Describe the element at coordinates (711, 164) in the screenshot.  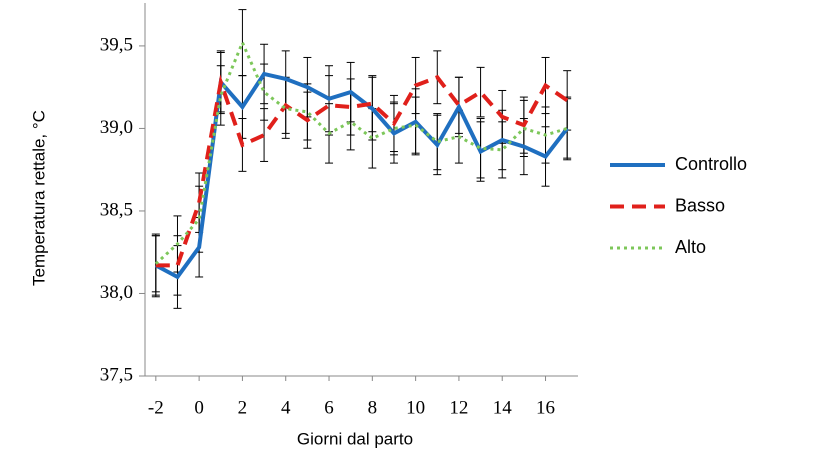
I see `legend-label: Controllo` at that location.